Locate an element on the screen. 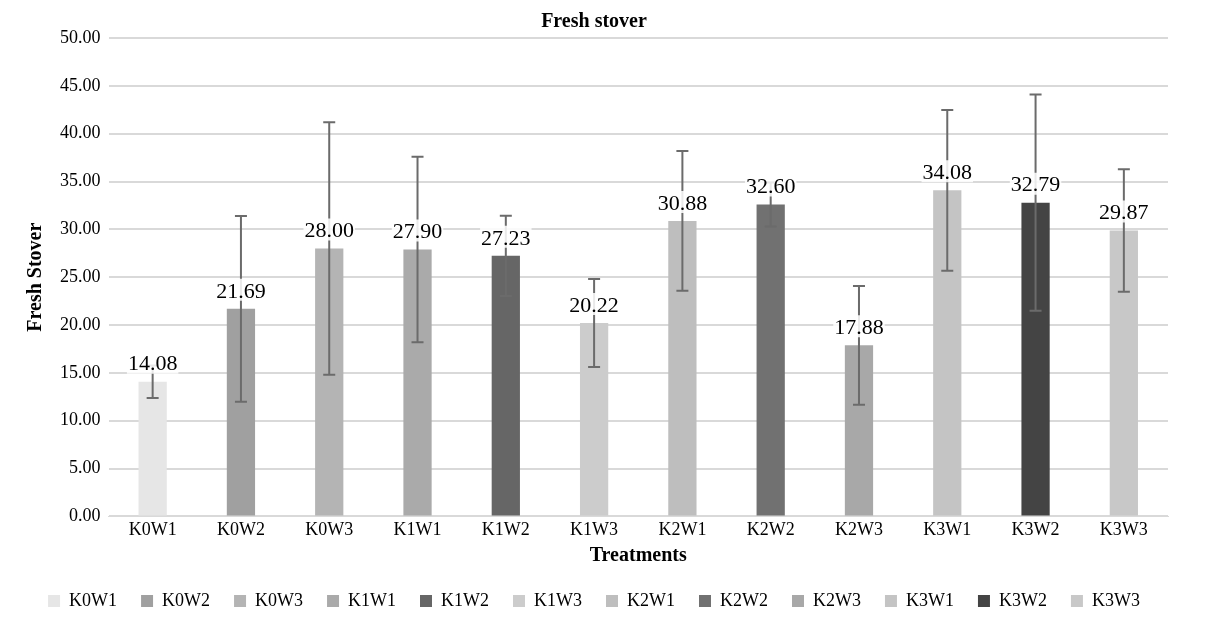 This screenshot has height=640, width=1208. y-tick-label: 30.00 is located at coordinates (80, 228).